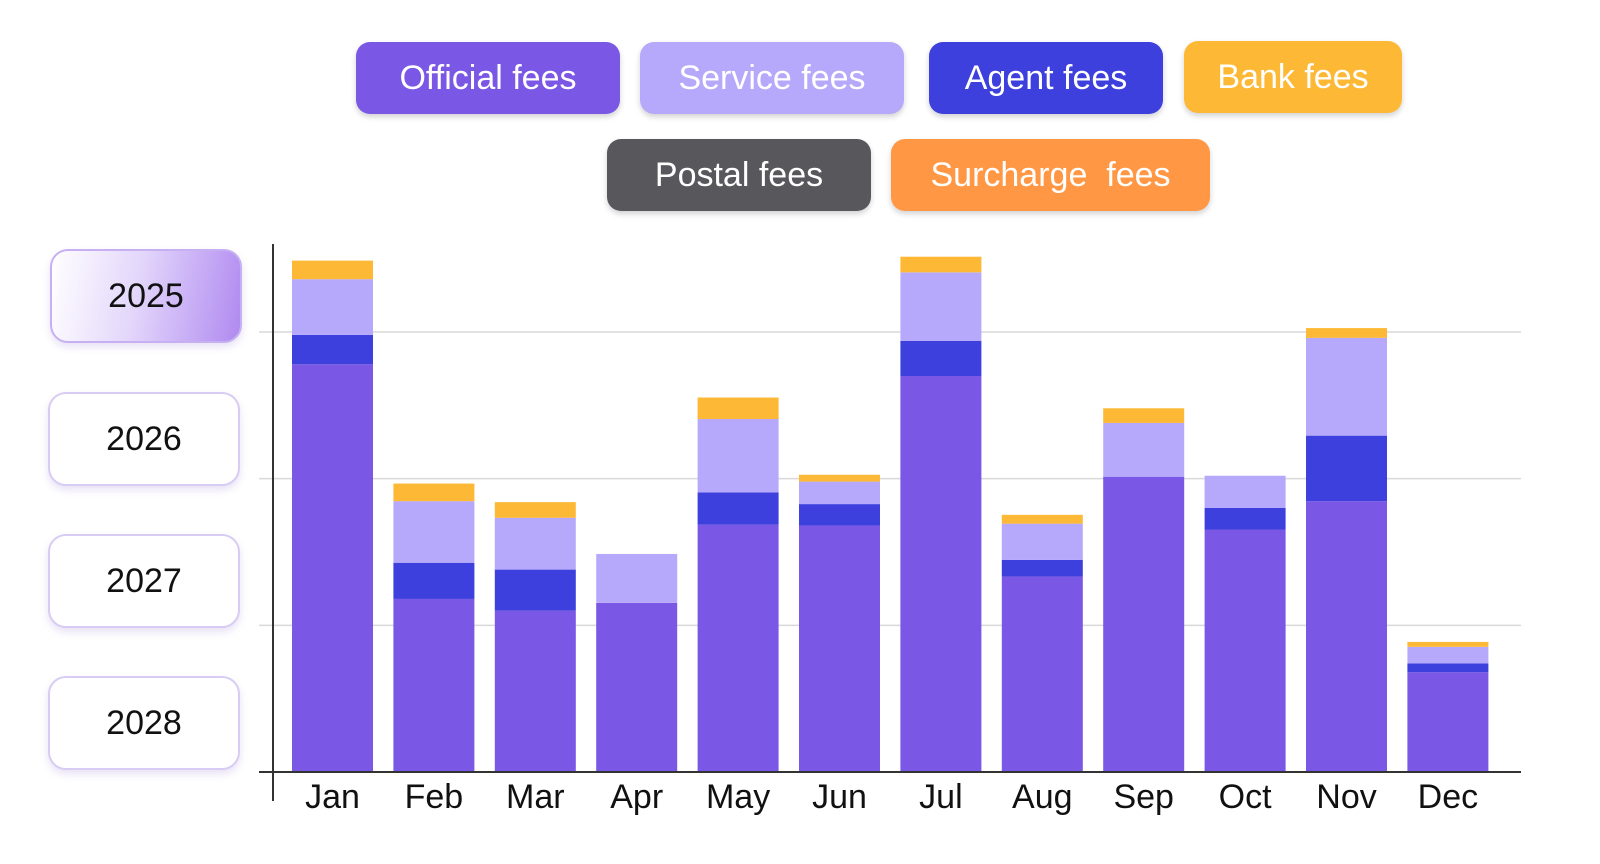 Image resolution: width=1600 pixels, height=864 pixels. Describe the element at coordinates (1042, 568) in the screenshot. I see `bar-aug-agent-fees` at that location.